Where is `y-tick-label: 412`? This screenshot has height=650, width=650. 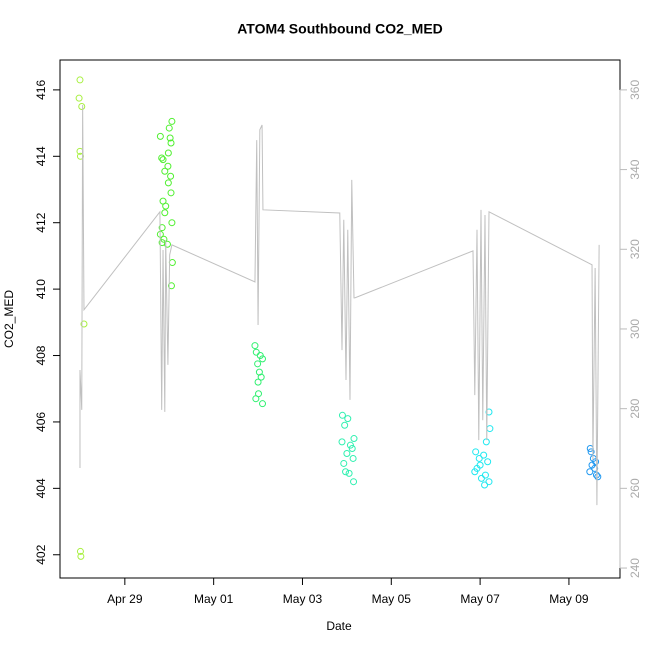 y-tick-label: 412 is located at coordinates (41, 222).